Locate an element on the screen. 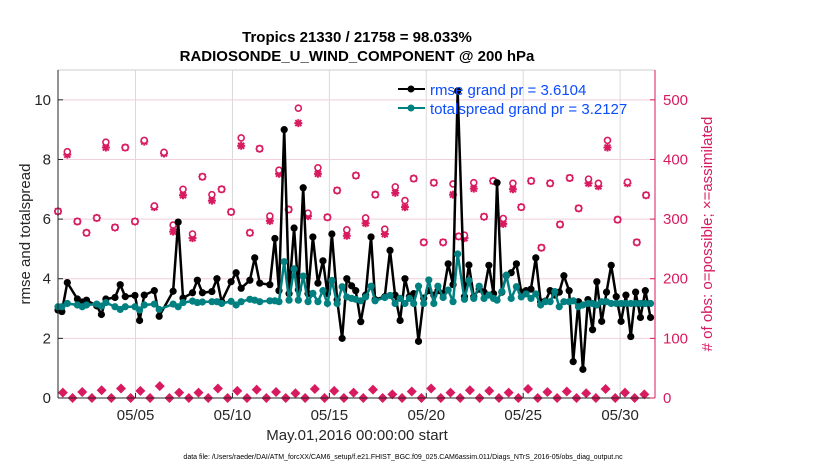  y-right-tick-label: 300 is located at coordinates (675, 219).